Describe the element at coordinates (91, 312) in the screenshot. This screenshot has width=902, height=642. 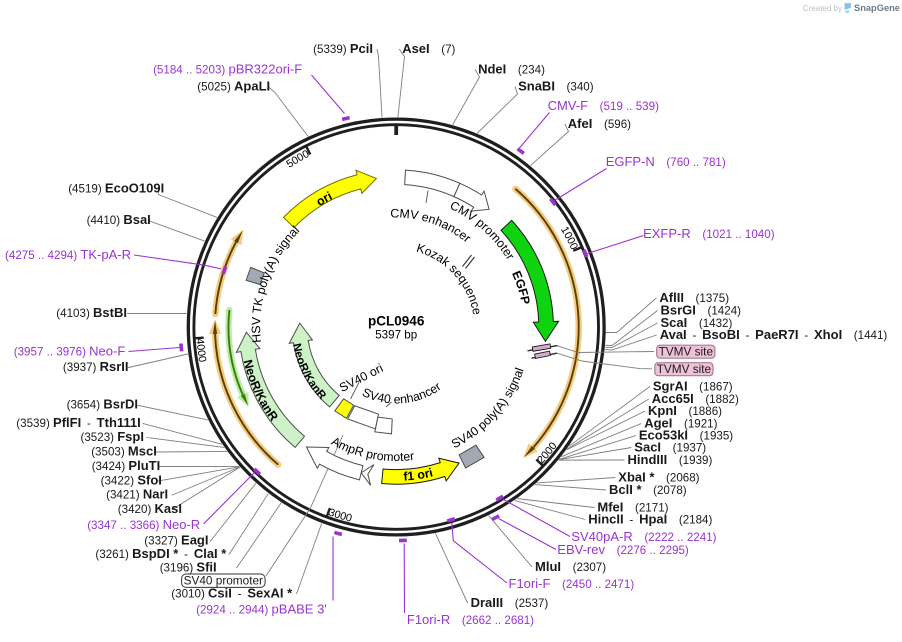
I see `svg-text: (4103) BstBI` at that location.